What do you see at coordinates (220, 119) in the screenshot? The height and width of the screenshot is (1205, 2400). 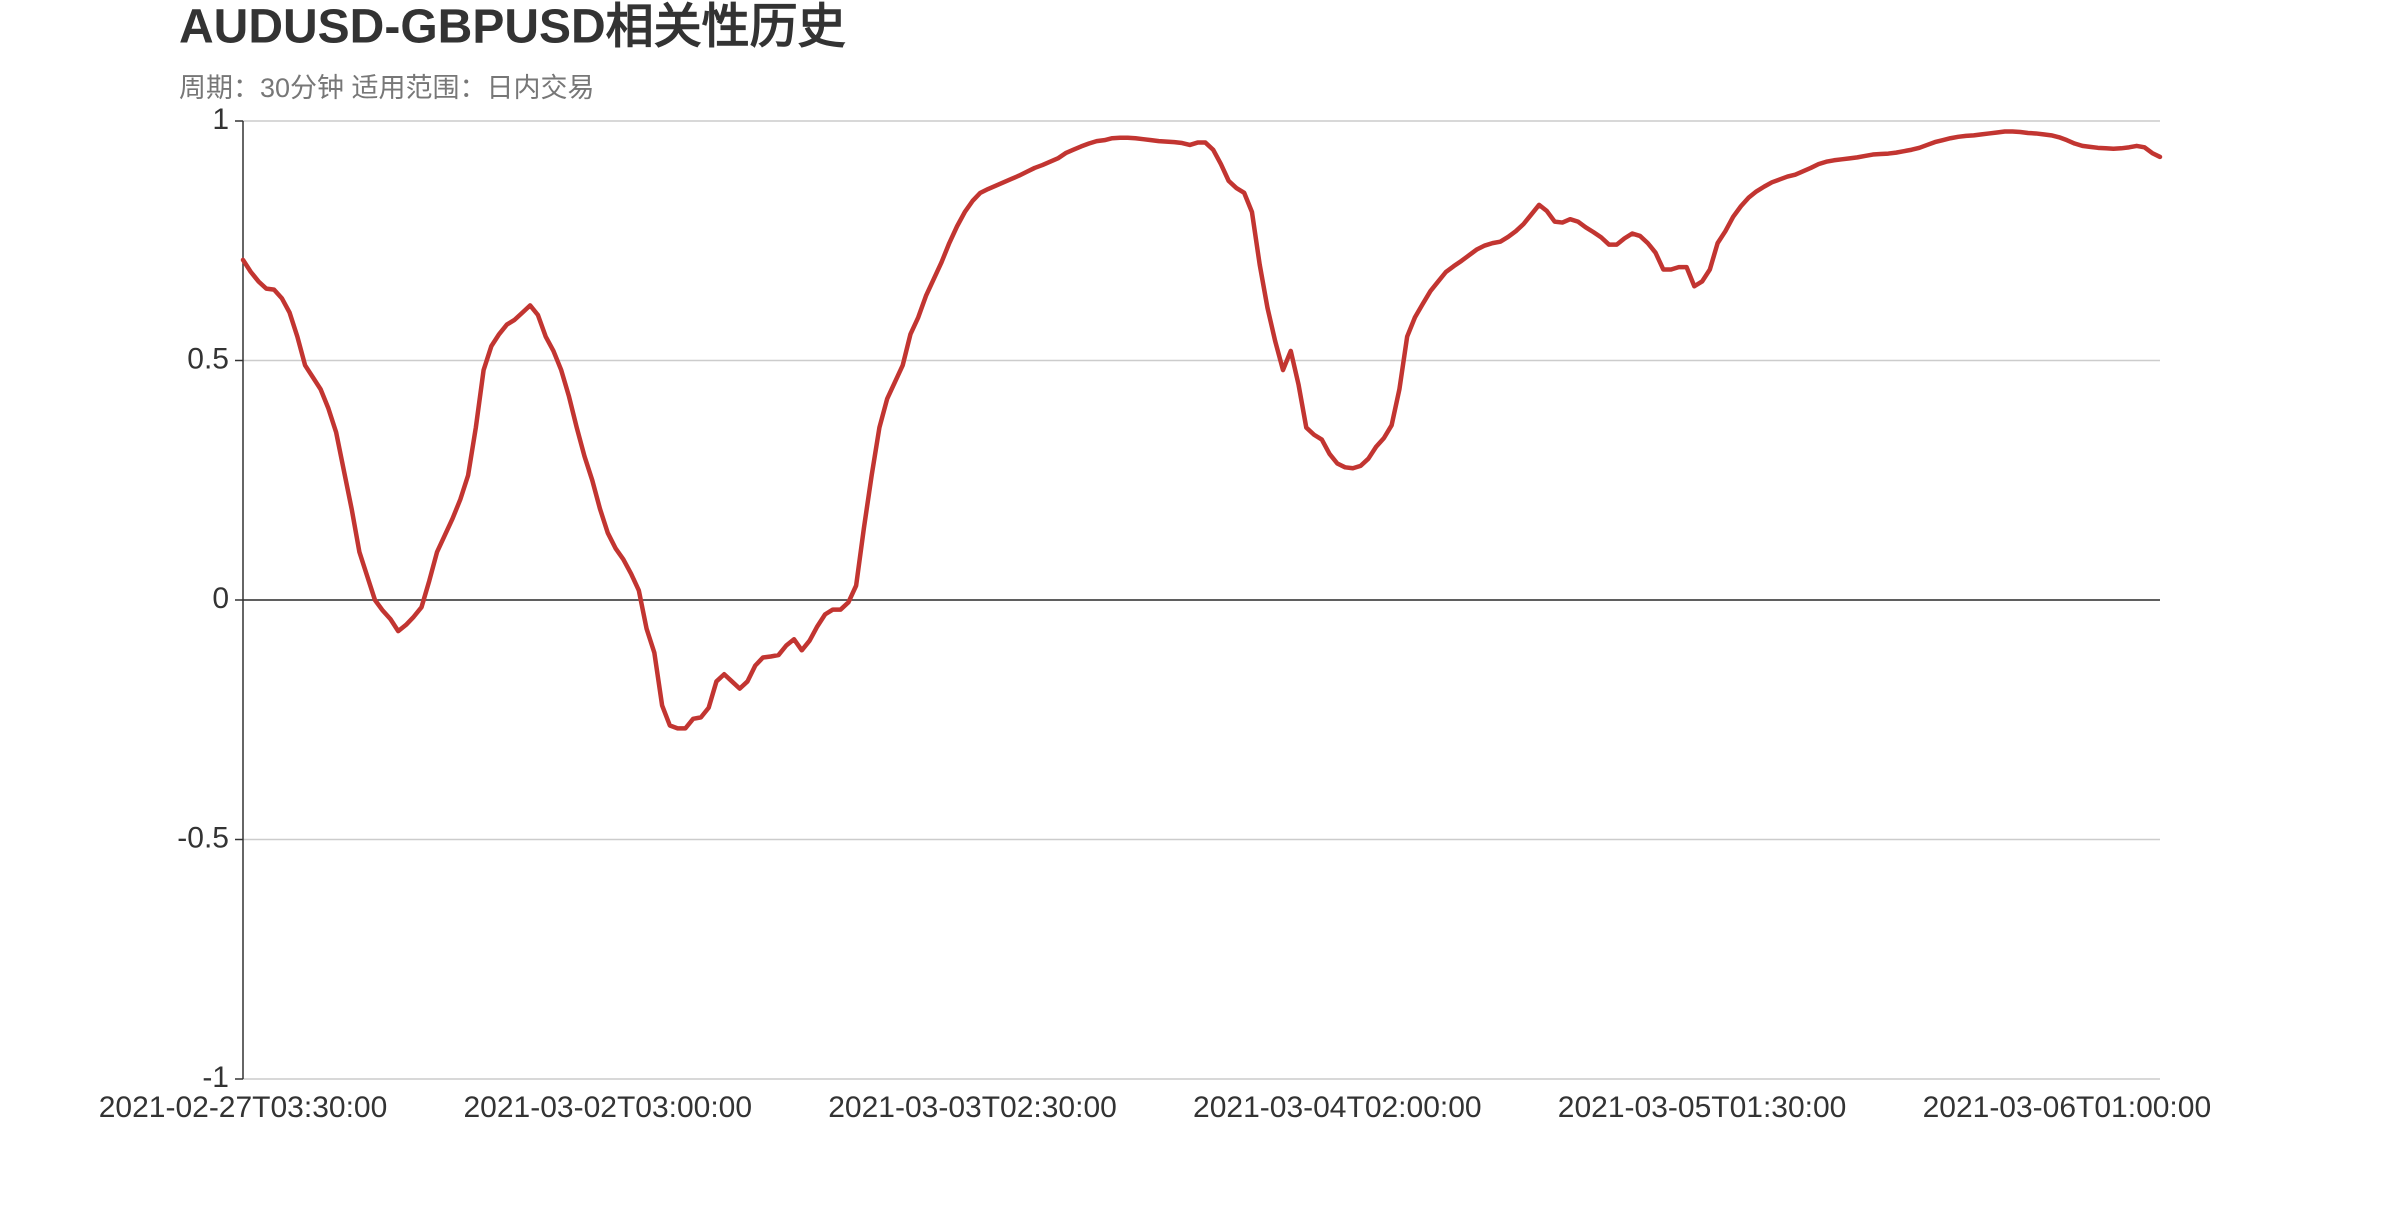 I see `y-tick-label: 1` at bounding box center [220, 119].